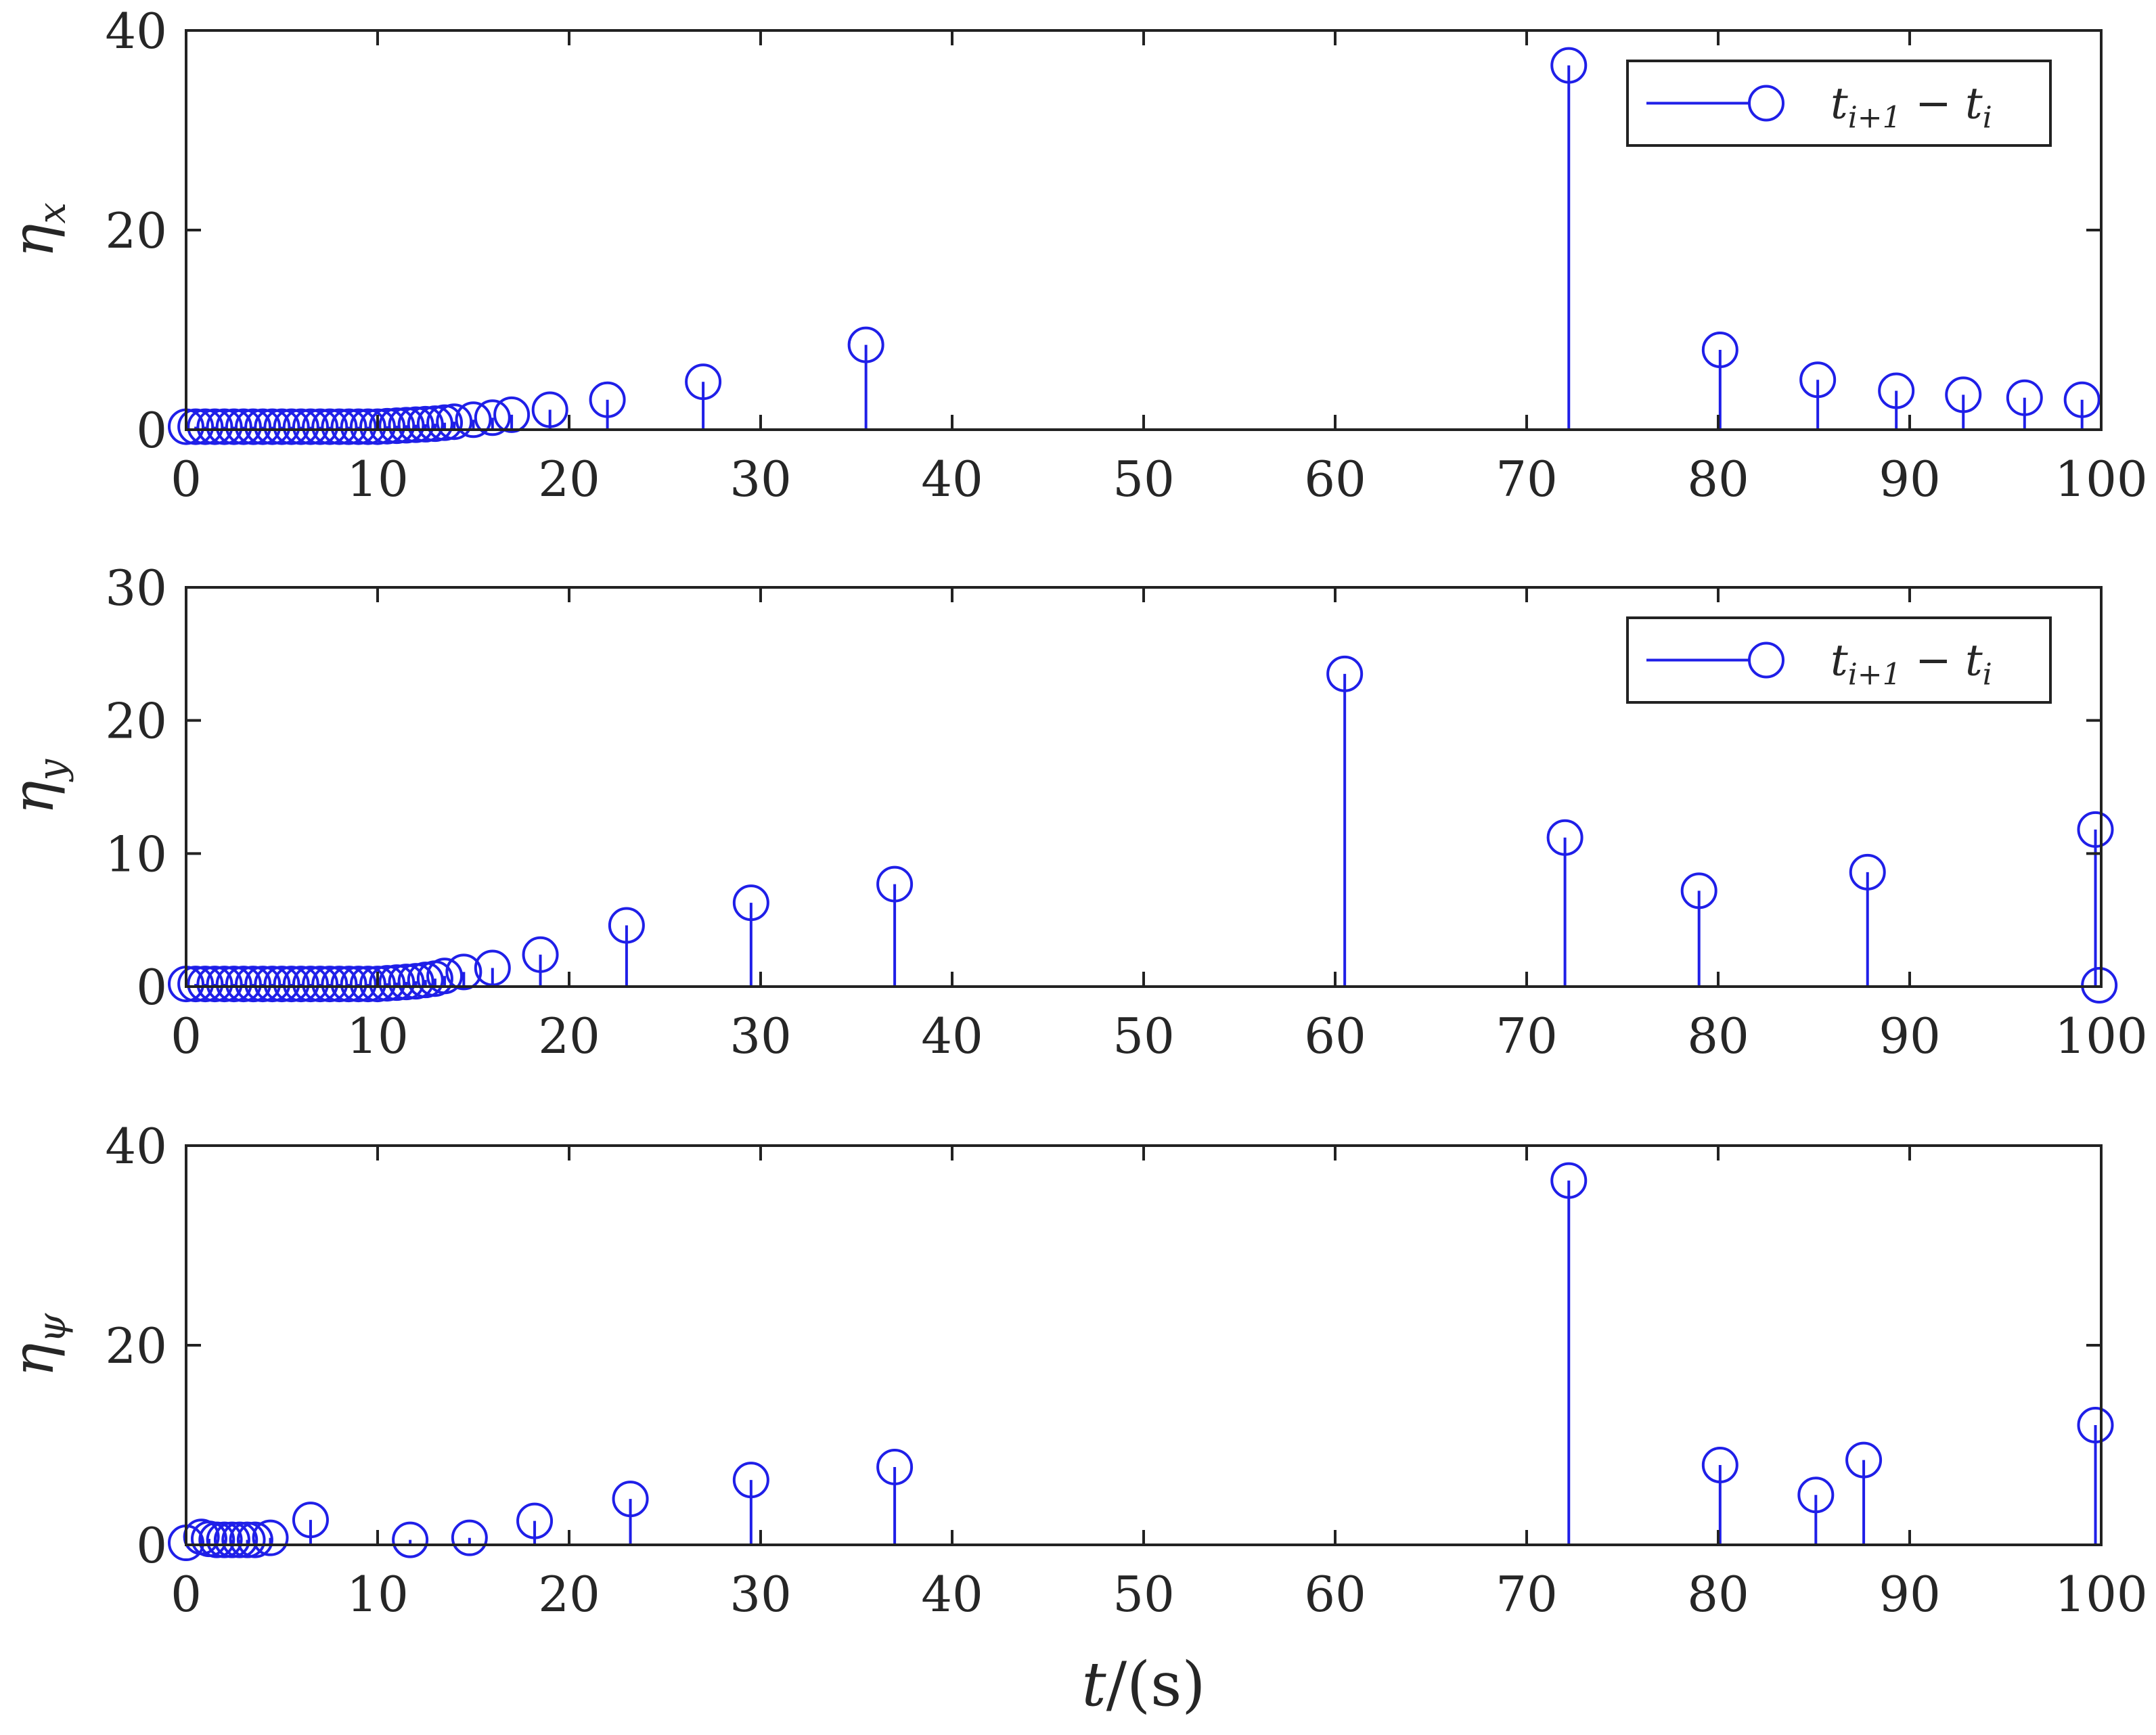 The width and height of the screenshot is (2156, 1735). Describe the element at coordinates (1156, 1684) in the screenshot. I see `x-axis-label-unit: /(s)` at that location.